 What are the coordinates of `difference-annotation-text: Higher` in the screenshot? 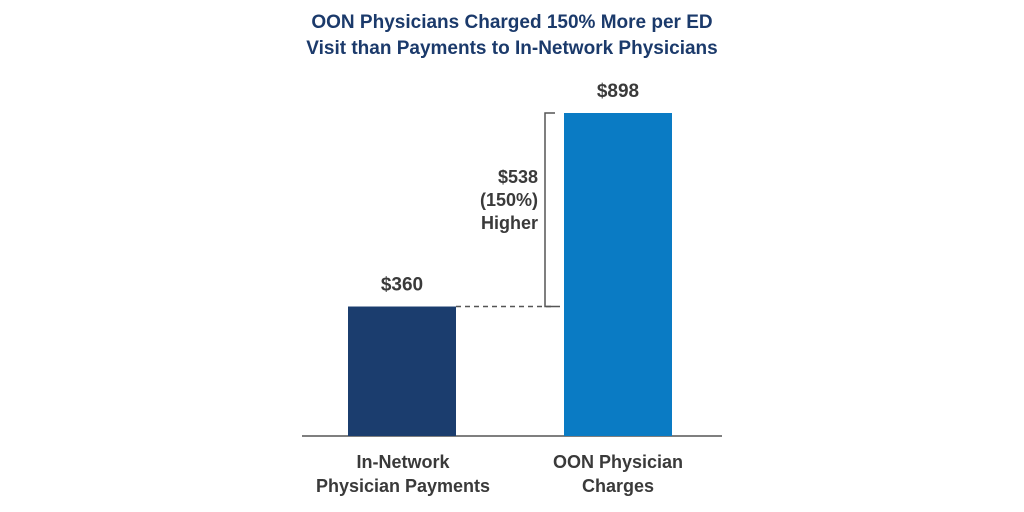 It's located at (509, 223).